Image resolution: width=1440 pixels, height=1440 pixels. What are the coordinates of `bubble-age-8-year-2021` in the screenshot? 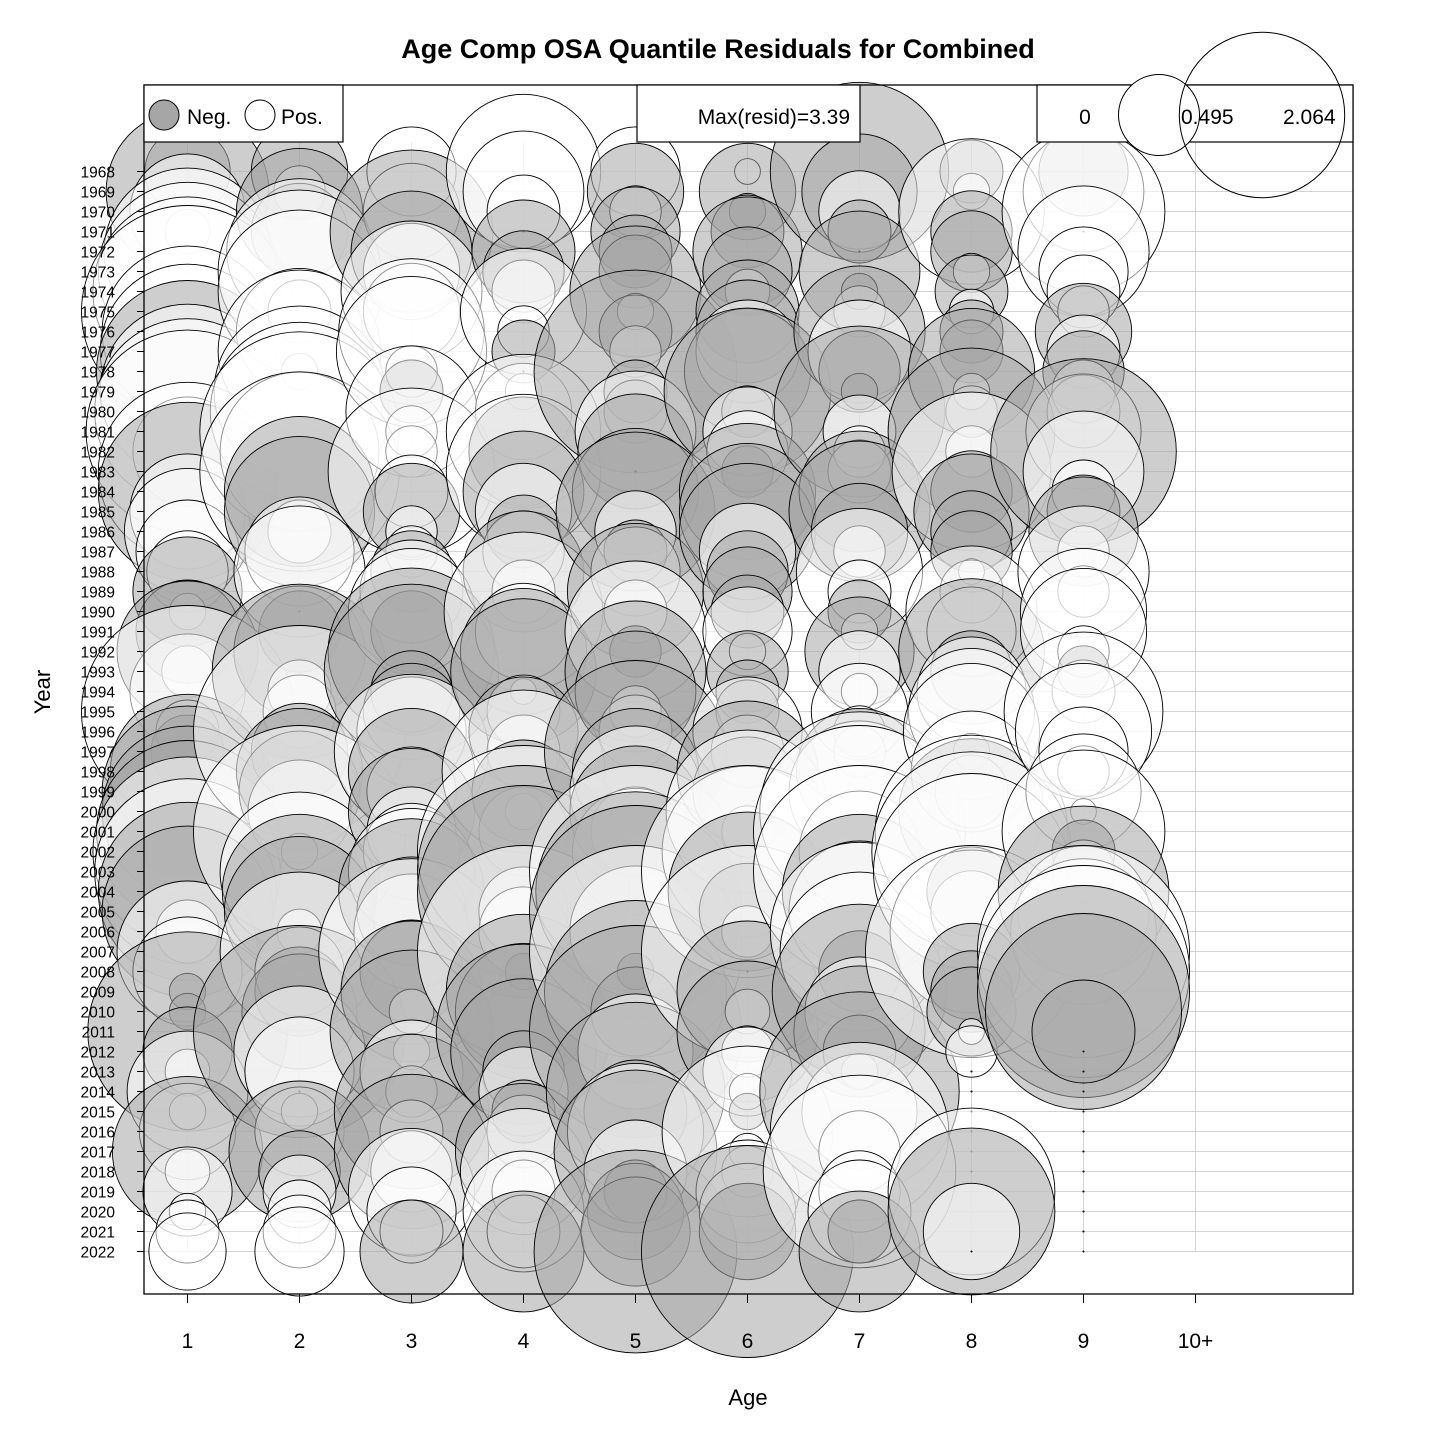 It's located at (971, 1231).